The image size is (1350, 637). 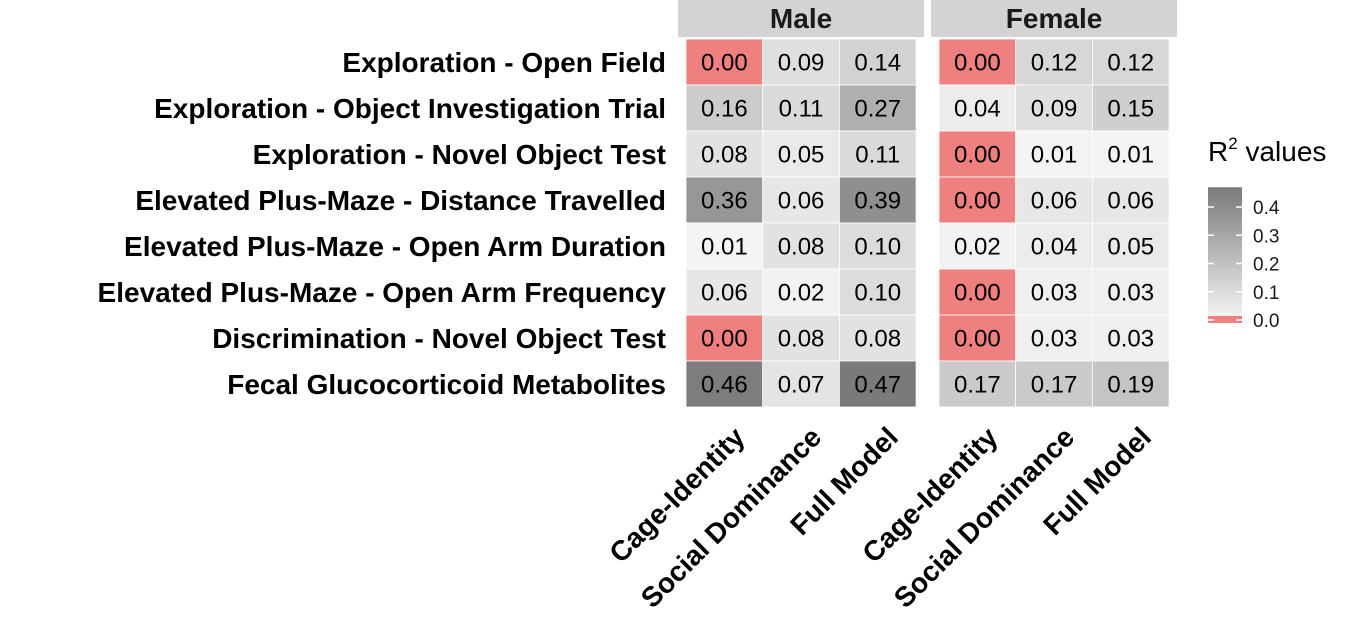 I want to click on legend-zero-band, so click(x=1225, y=319).